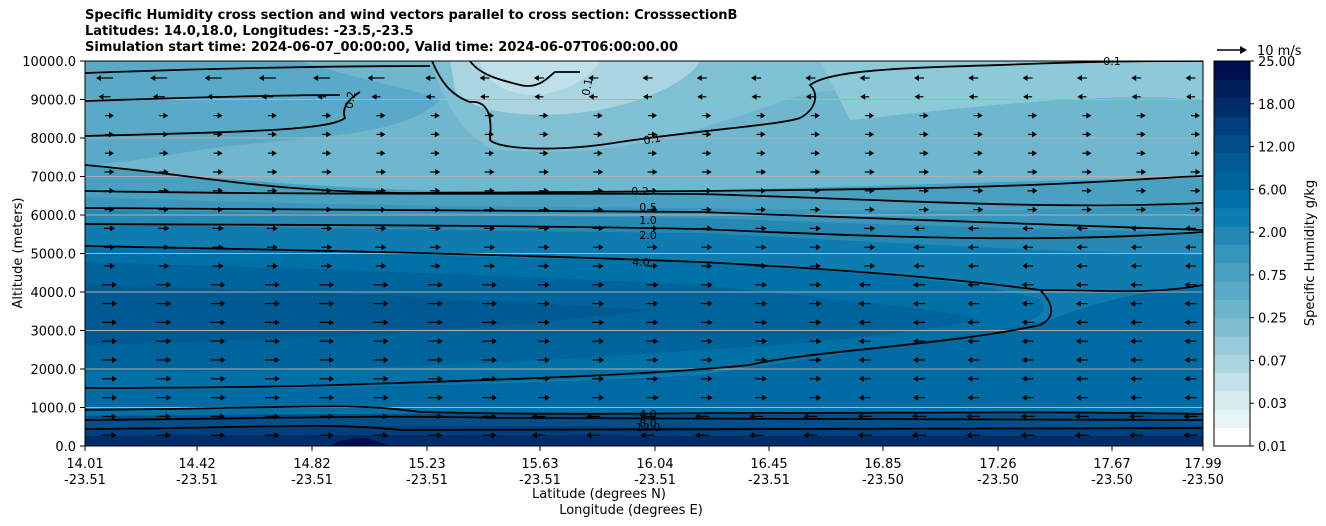  Describe the element at coordinates (1232, 253) in the screenshot. I see `colorbar-frame` at that location.